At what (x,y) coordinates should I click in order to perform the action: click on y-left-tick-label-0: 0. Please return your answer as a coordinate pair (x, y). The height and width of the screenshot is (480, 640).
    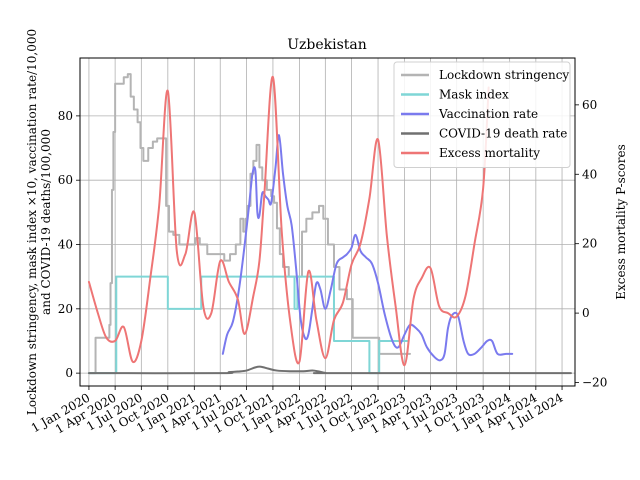
    Looking at the image, I should click on (69, 373).